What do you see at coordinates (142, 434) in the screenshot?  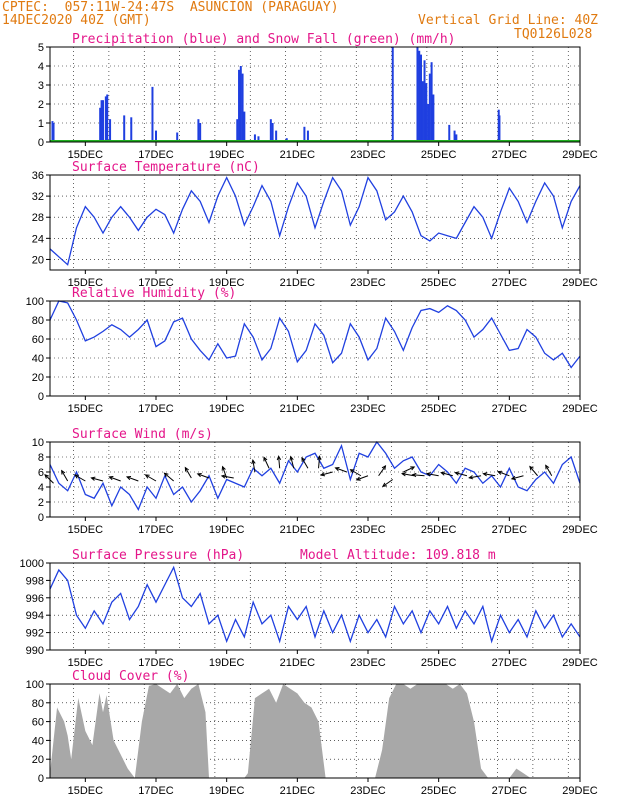 I see `panel-title: Surface Wind (m/s)` at bounding box center [142, 434].